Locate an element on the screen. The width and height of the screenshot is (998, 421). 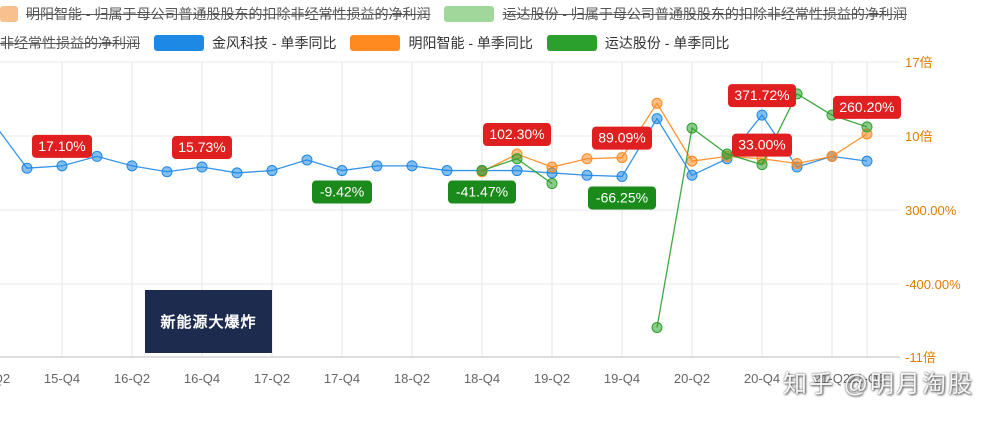
x-tick-label: 17-Q2 is located at coordinates (272, 378).